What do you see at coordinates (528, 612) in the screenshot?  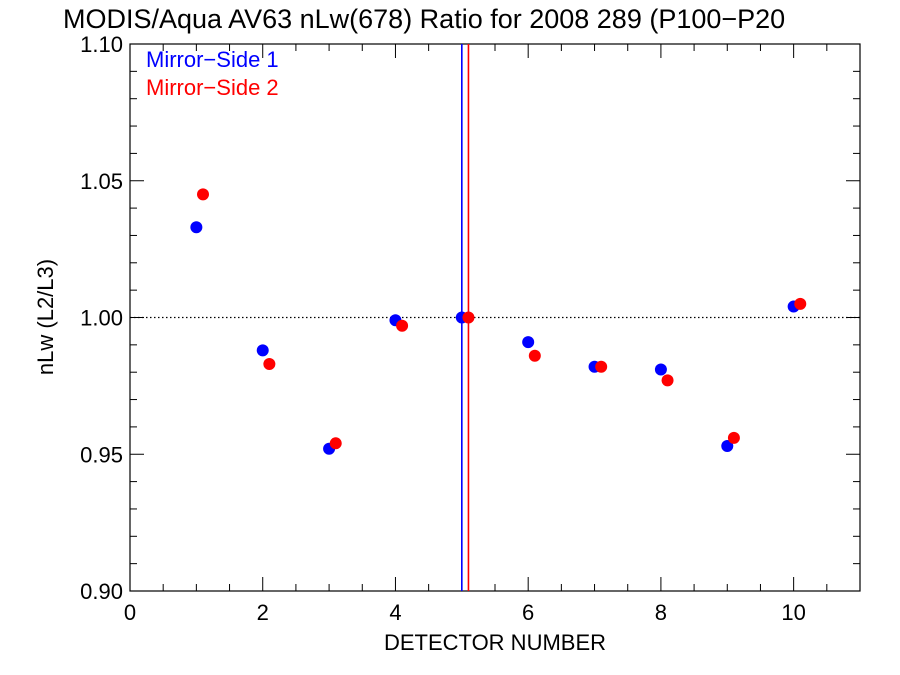 I see `x-tick-label: 6` at bounding box center [528, 612].